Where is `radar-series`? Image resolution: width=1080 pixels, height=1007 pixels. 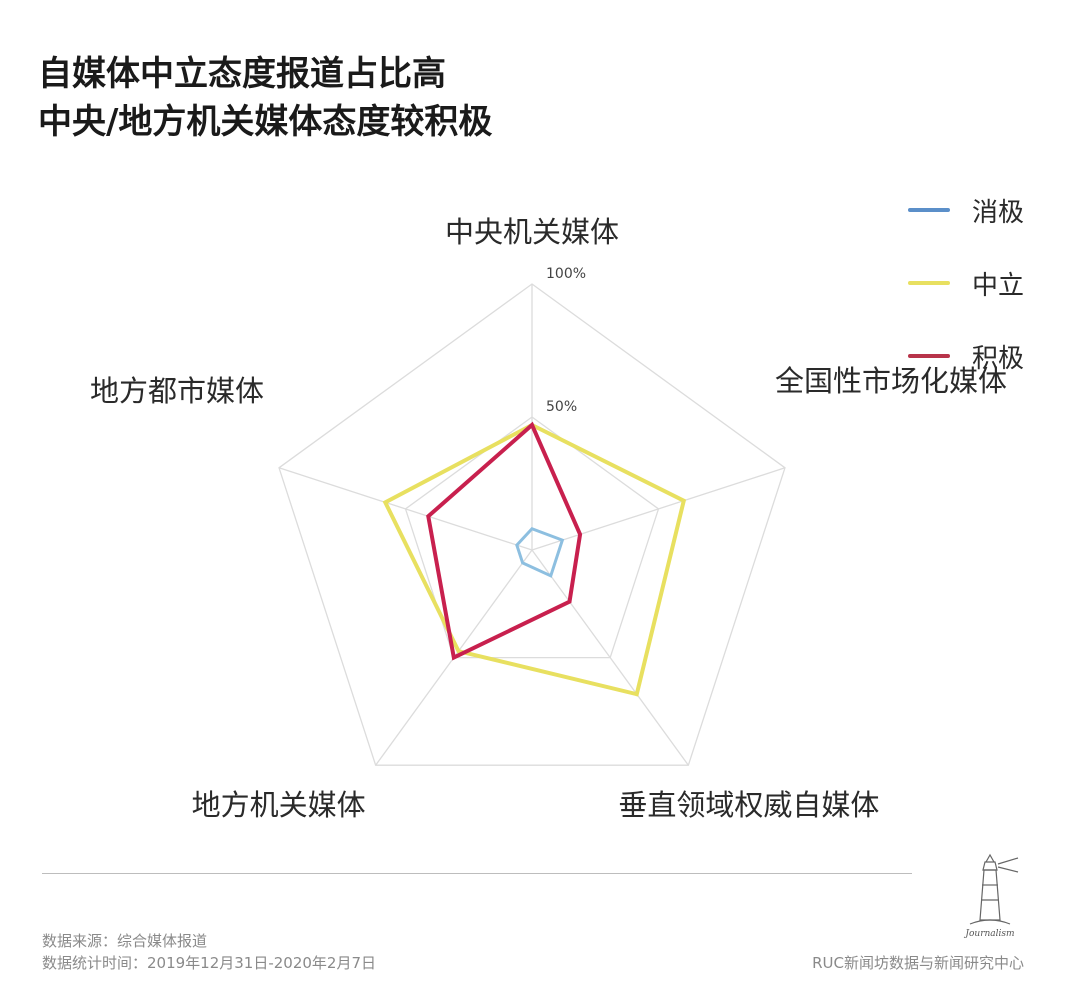 radar-series is located at coordinates (534, 559).